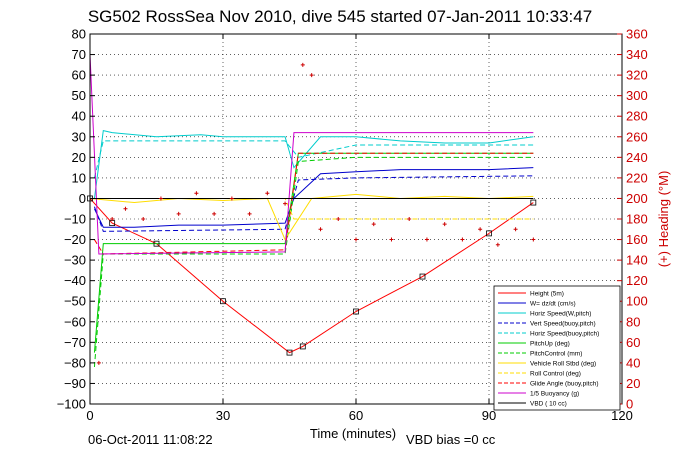 Image resolution: width=681 pixels, height=454 pixels. What do you see at coordinates (79, 54) in the screenshot?
I see `y-tick-label: 70` at bounding box center [79, 54].